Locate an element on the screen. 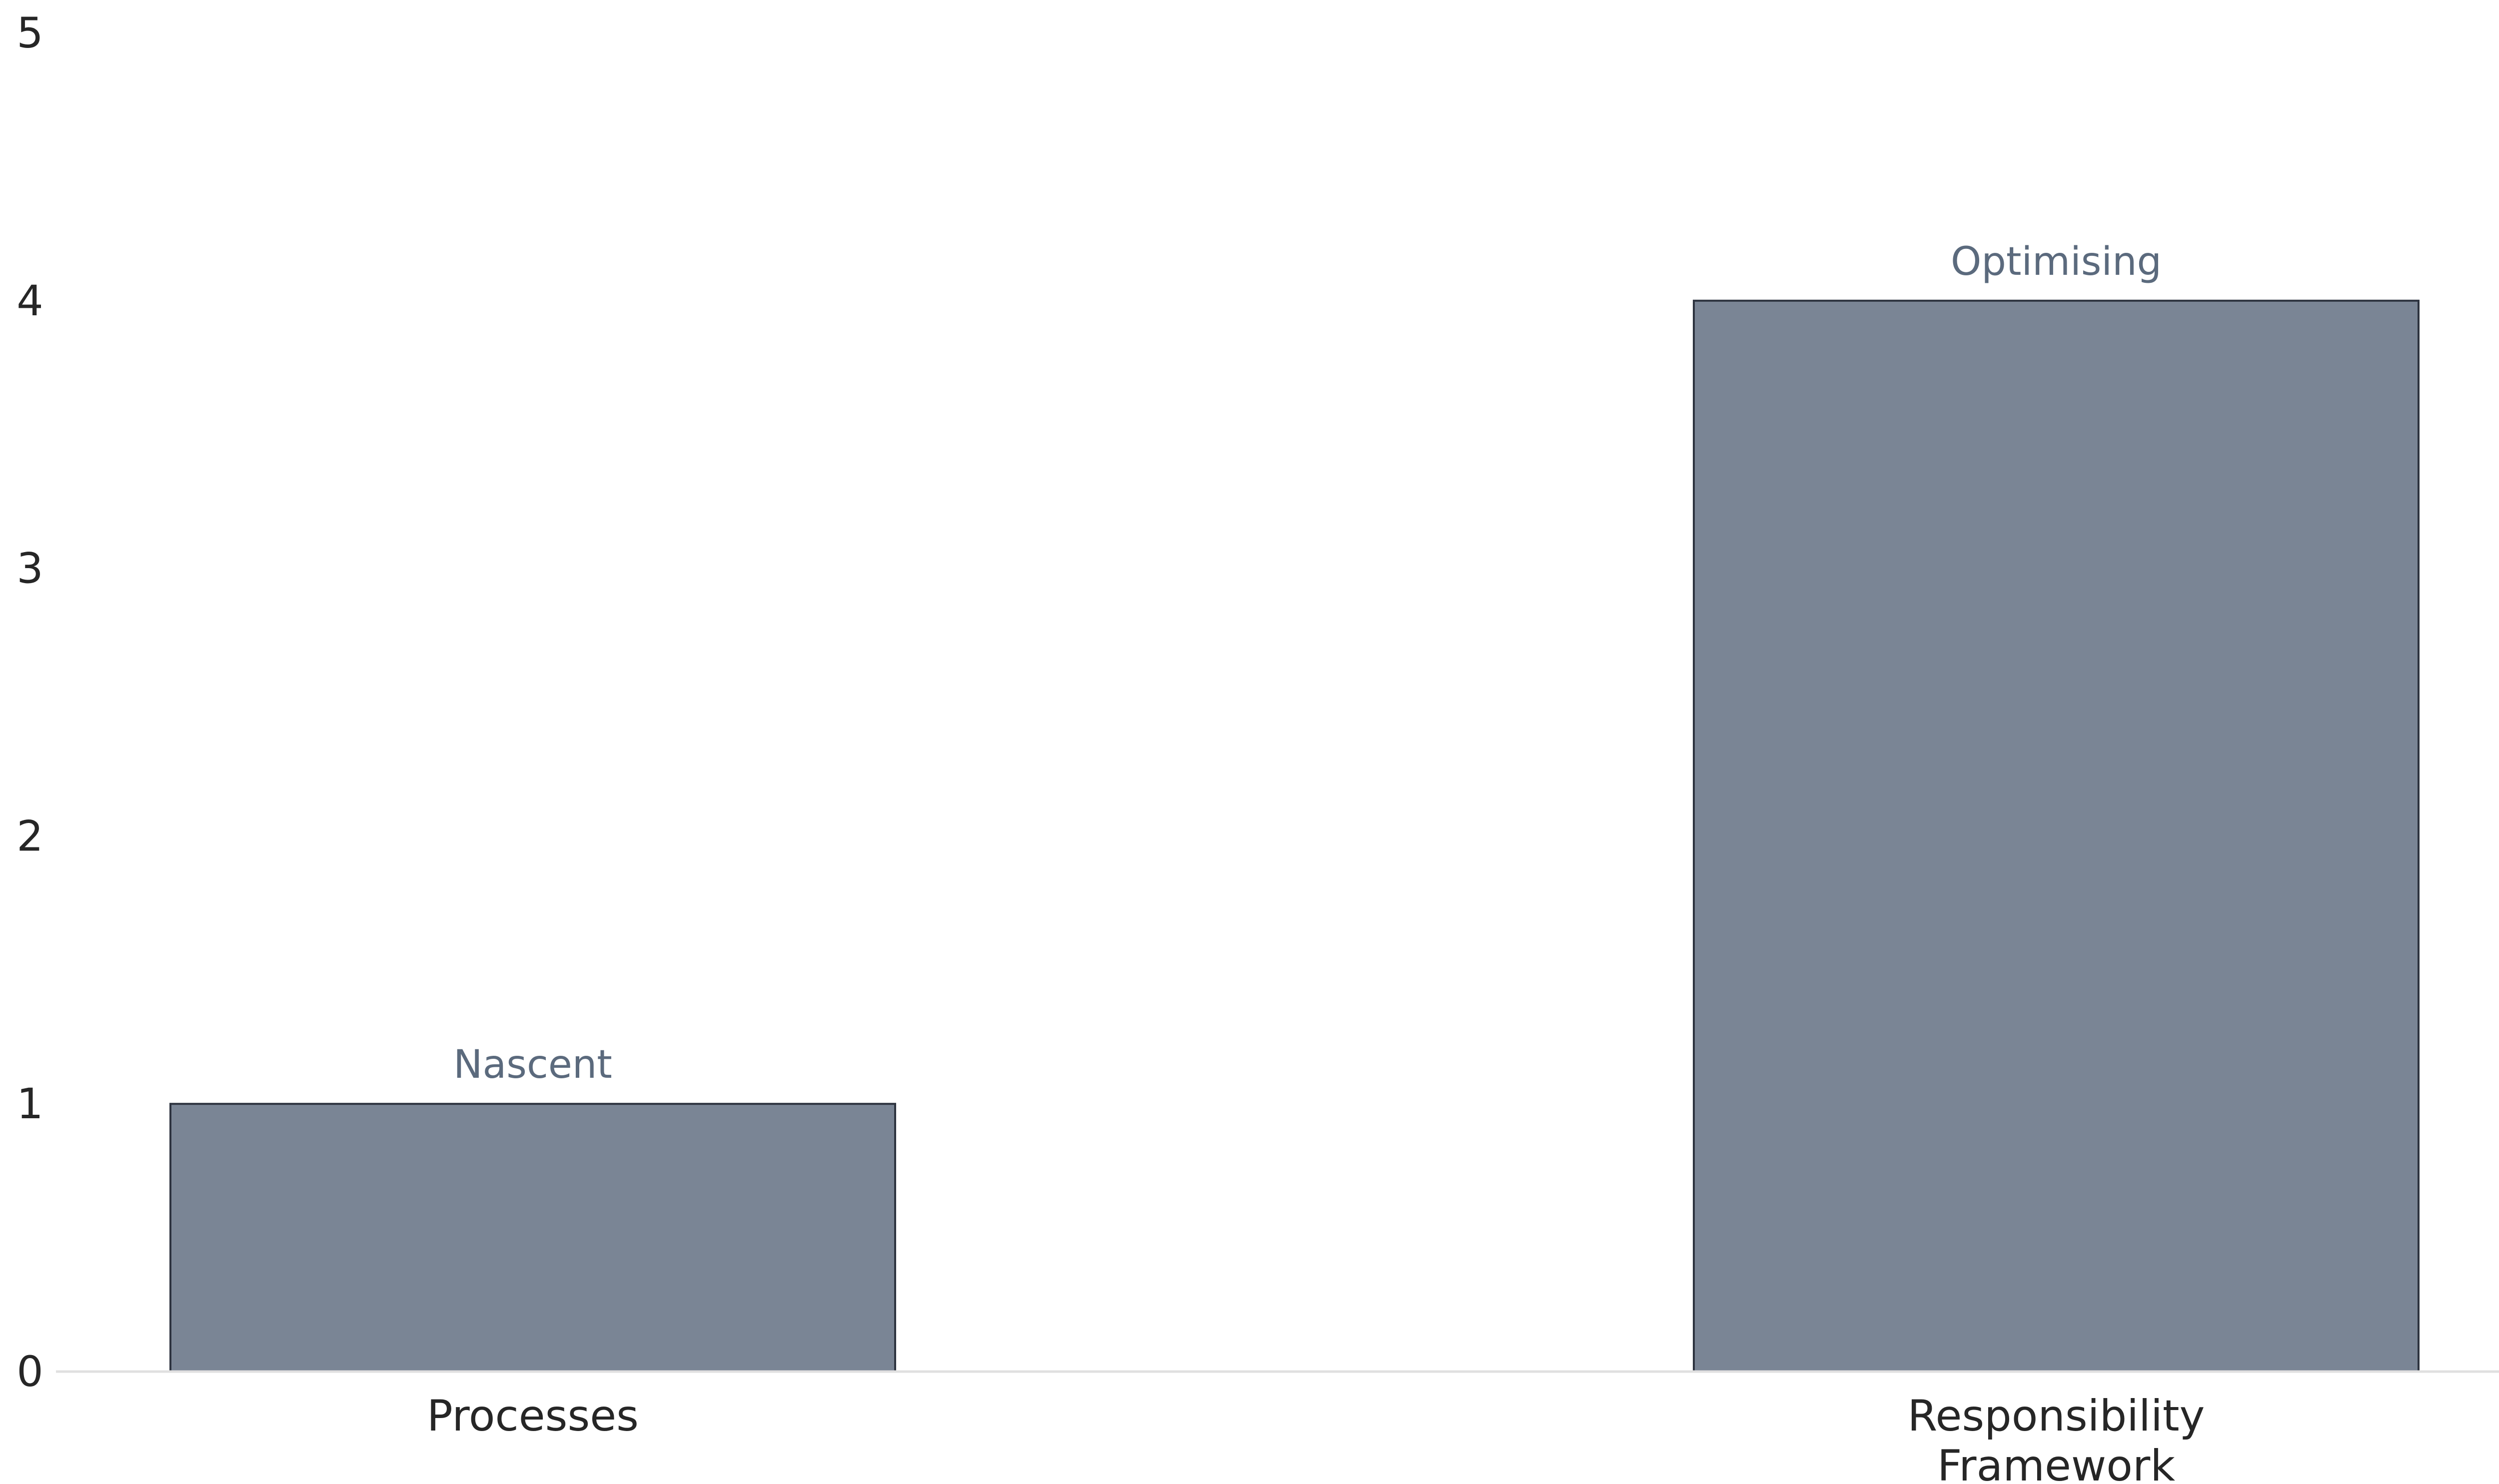 This screenshot has width=2499, height=1484. x-tick-label-line: Framework is located at coordinates (2056, 1462).